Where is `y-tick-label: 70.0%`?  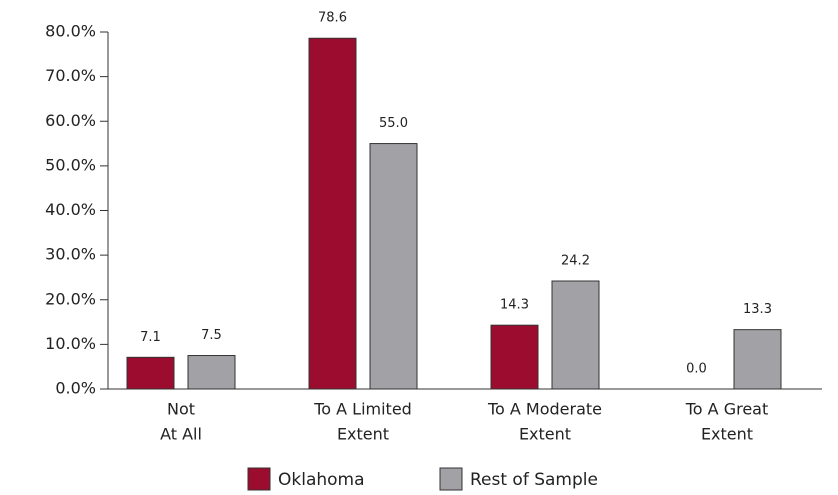
y-tick-label: 70.0% is located at coordinates (70, 75).